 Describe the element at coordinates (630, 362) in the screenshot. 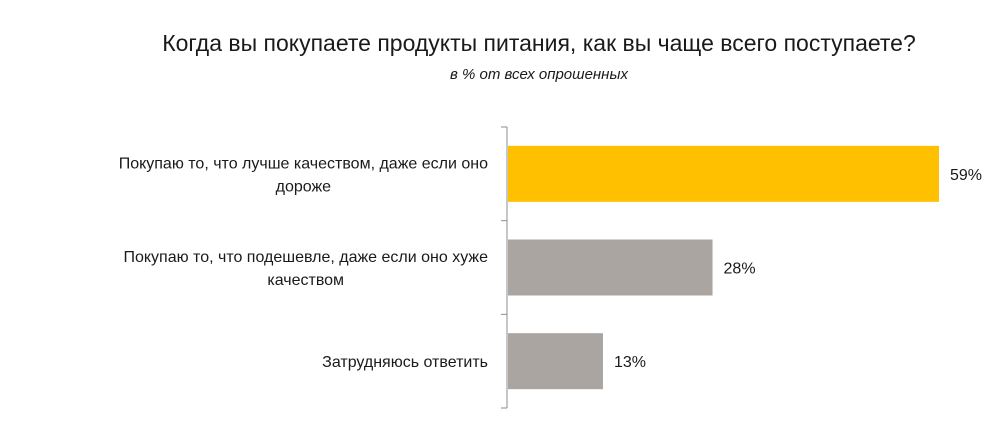

I see `value-label: 13%` at that location.